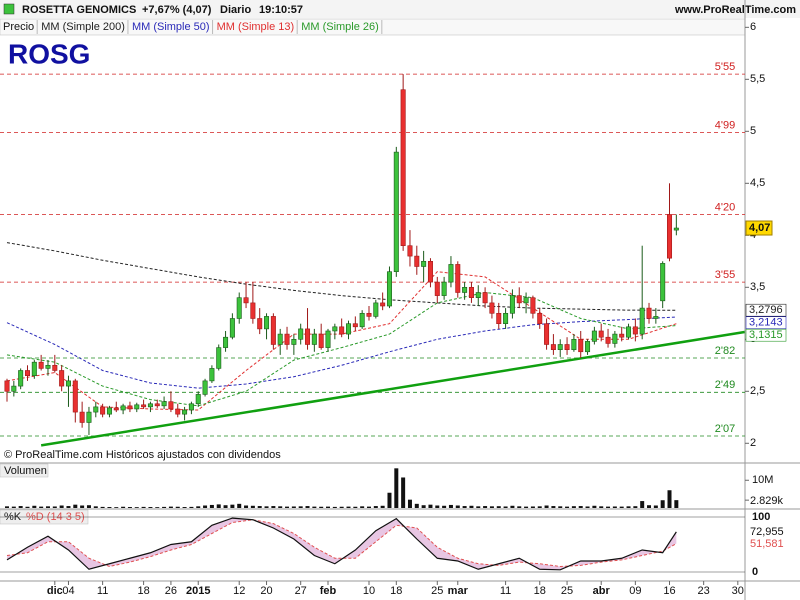 The image size is (800, 600). What do you see at coordinates (198, 591) in the screenshot?
I see `x-tick-label: 2015` at bounding box center [198, 591].